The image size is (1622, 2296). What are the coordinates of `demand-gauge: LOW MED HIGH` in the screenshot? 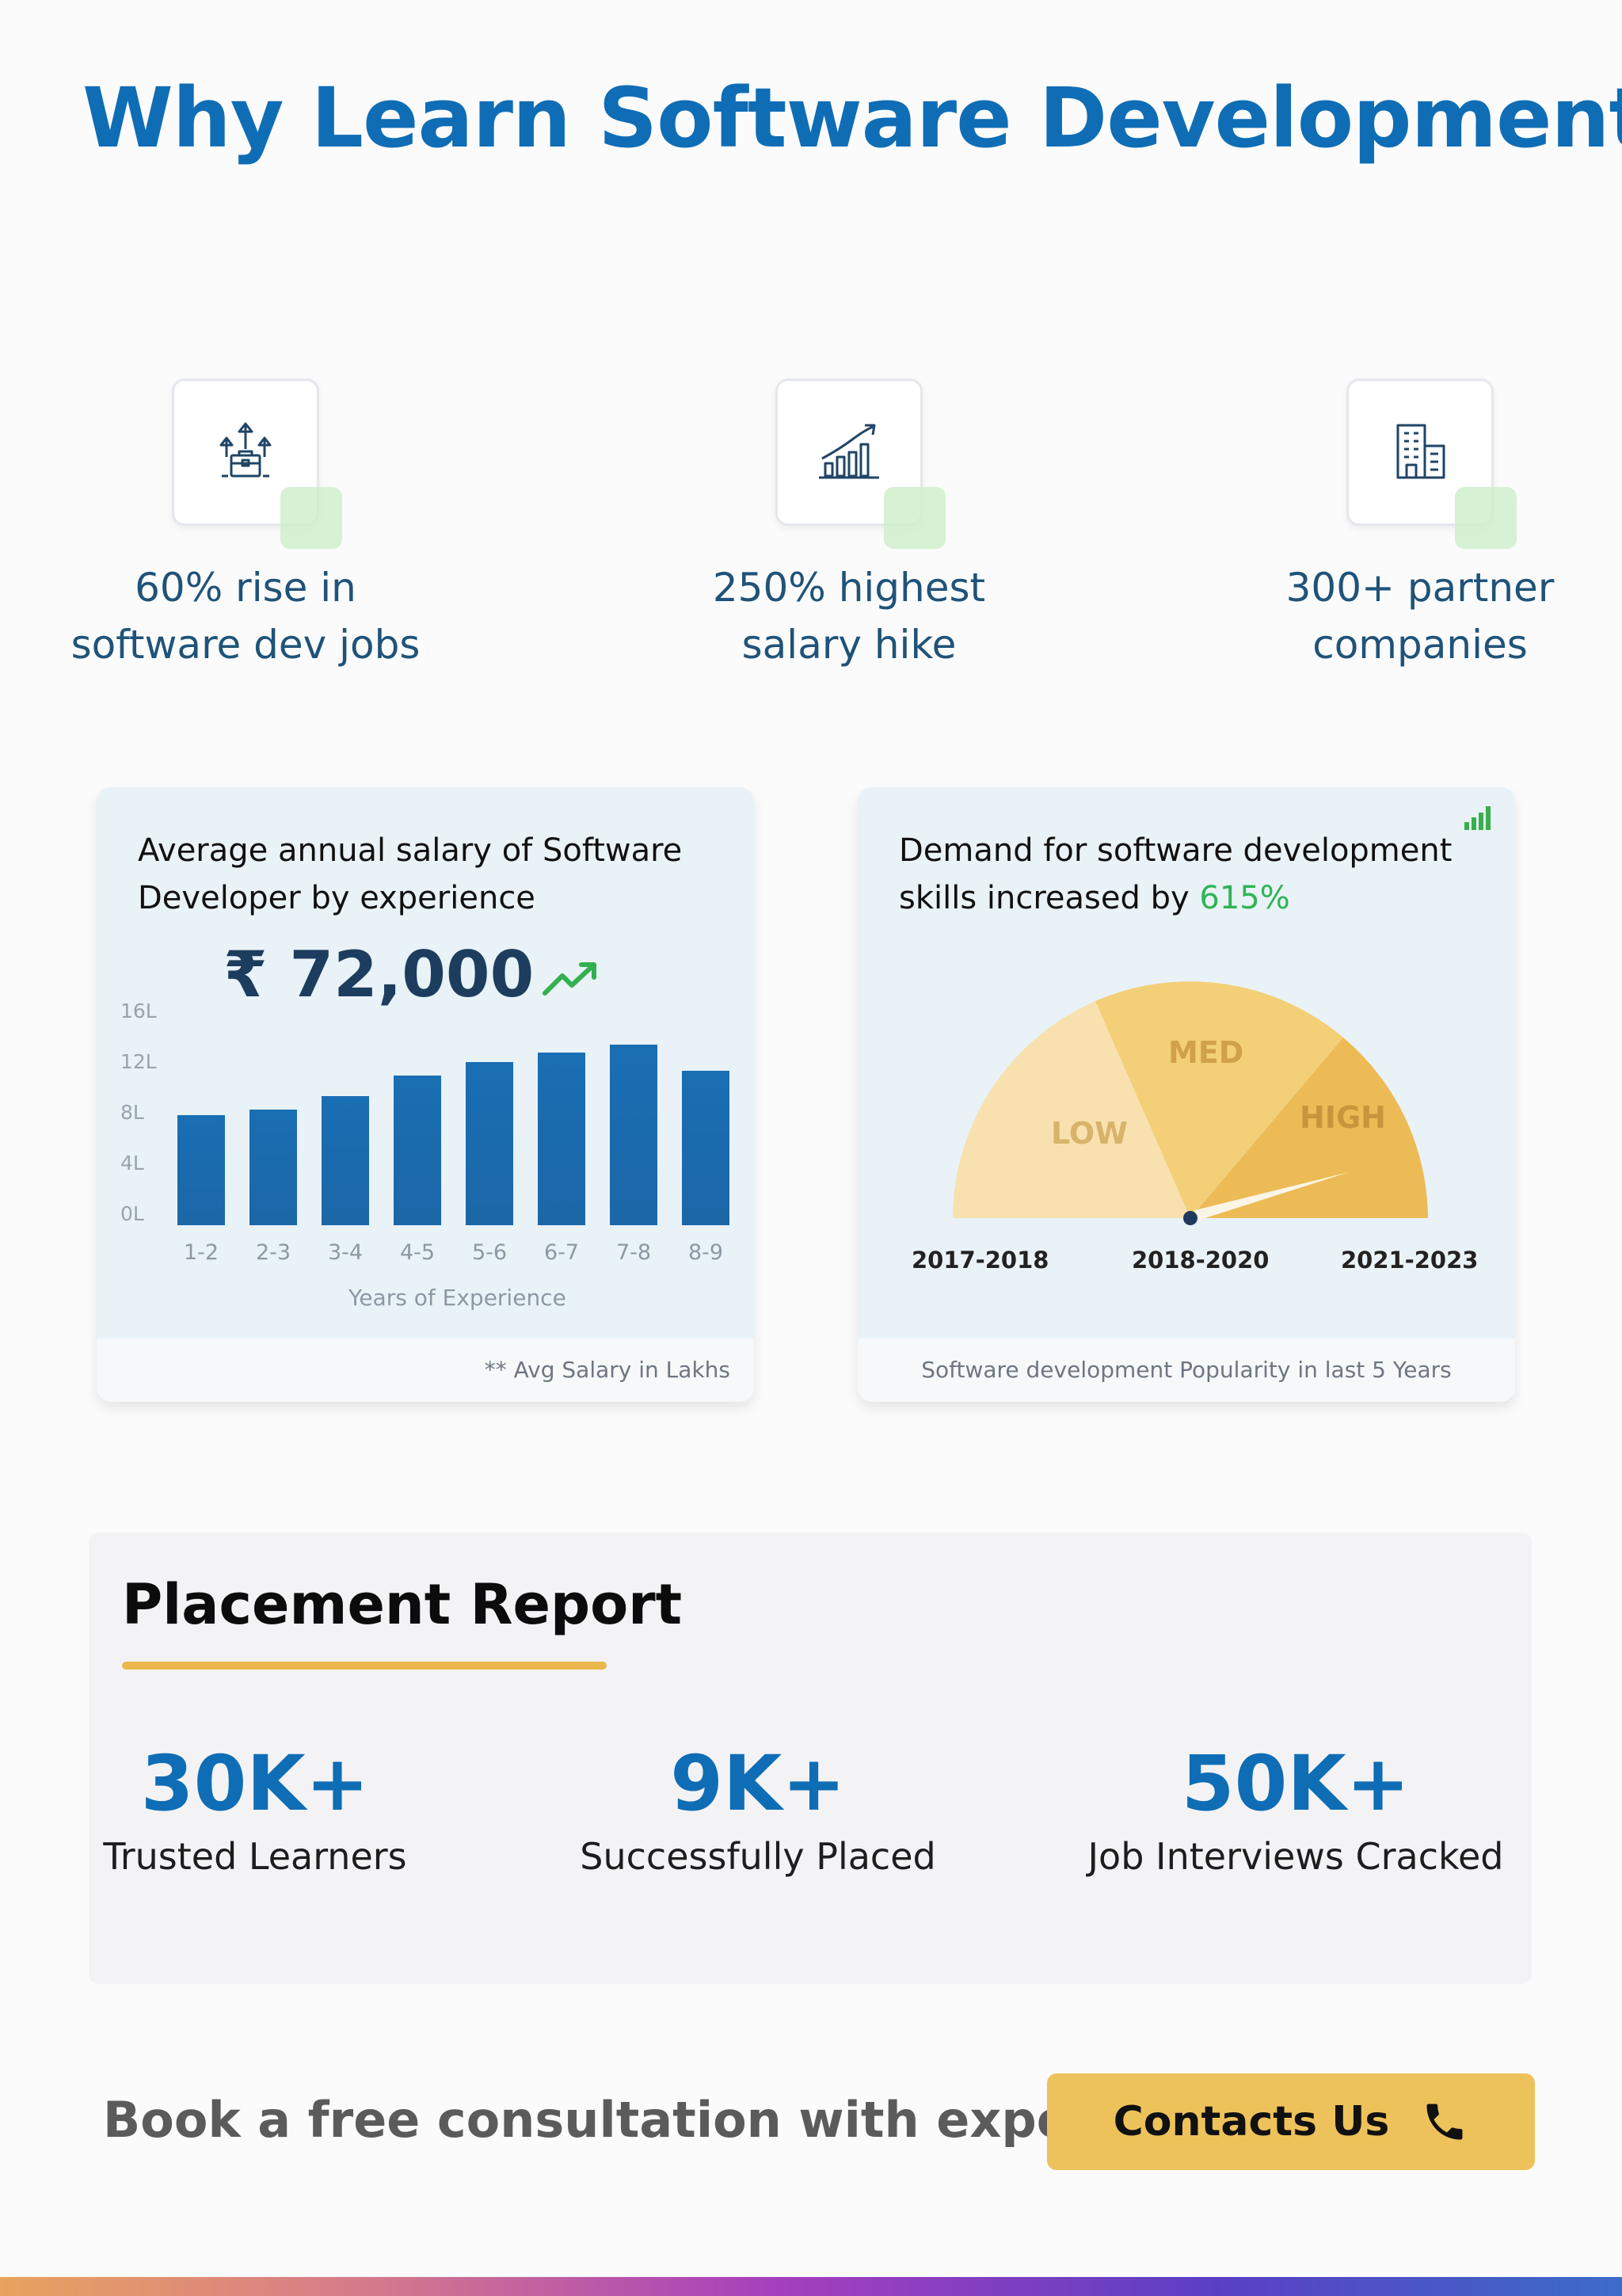 It's located at (1190, 1103).